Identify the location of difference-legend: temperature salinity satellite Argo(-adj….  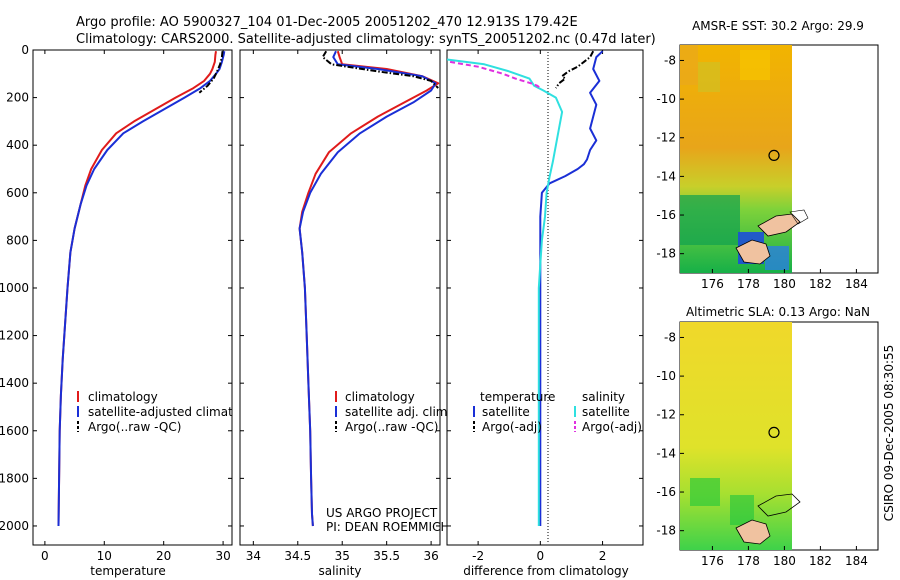
(557, 412).